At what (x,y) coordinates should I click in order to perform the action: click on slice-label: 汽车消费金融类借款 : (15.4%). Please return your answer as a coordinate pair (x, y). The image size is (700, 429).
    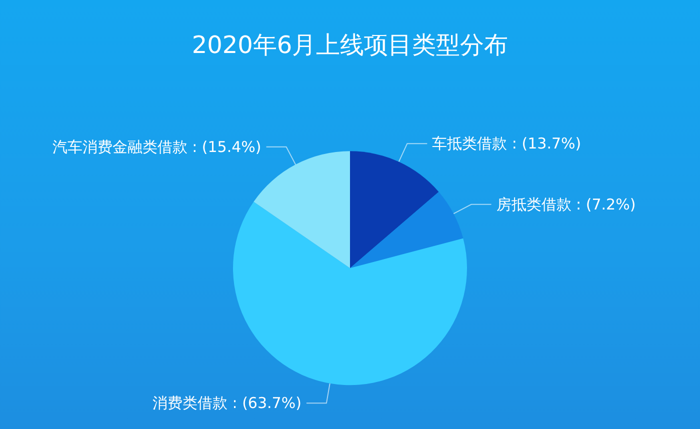
    Looking at the image, I should click on (157, 147).